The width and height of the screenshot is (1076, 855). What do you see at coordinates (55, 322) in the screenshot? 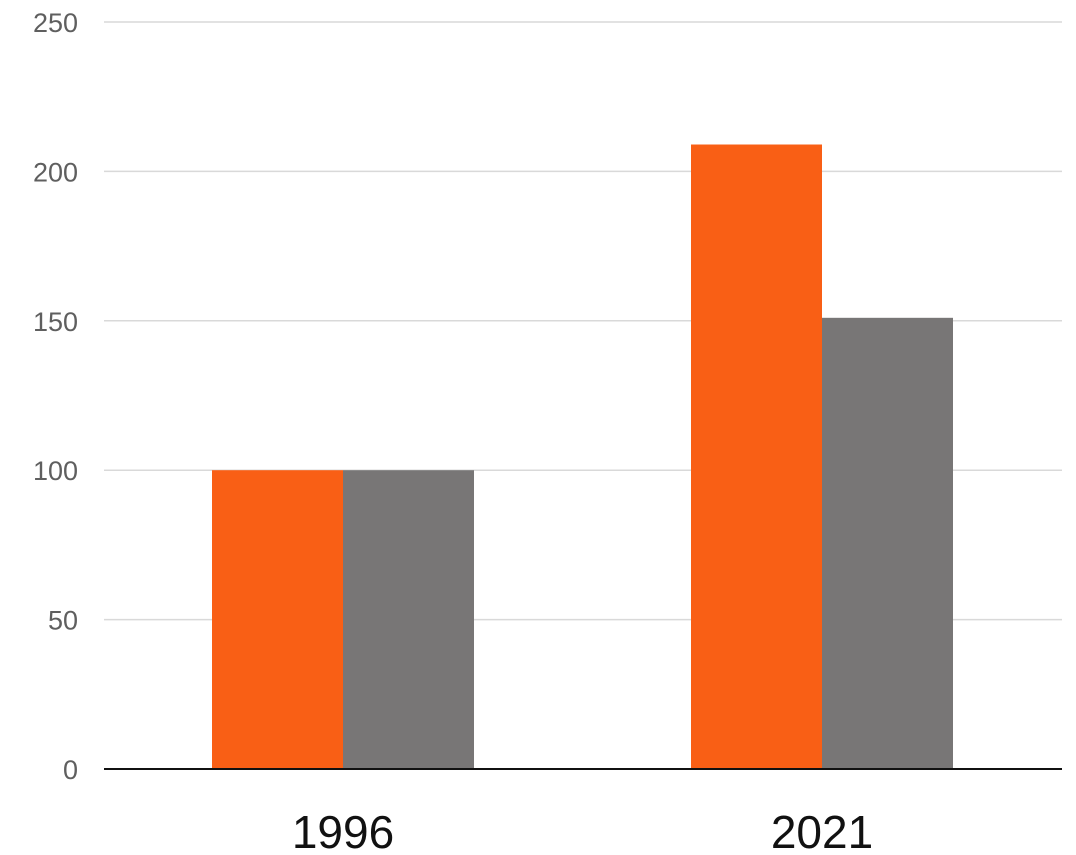
I see `y-tick-label-150: 150` at bounding box center [55, 322].